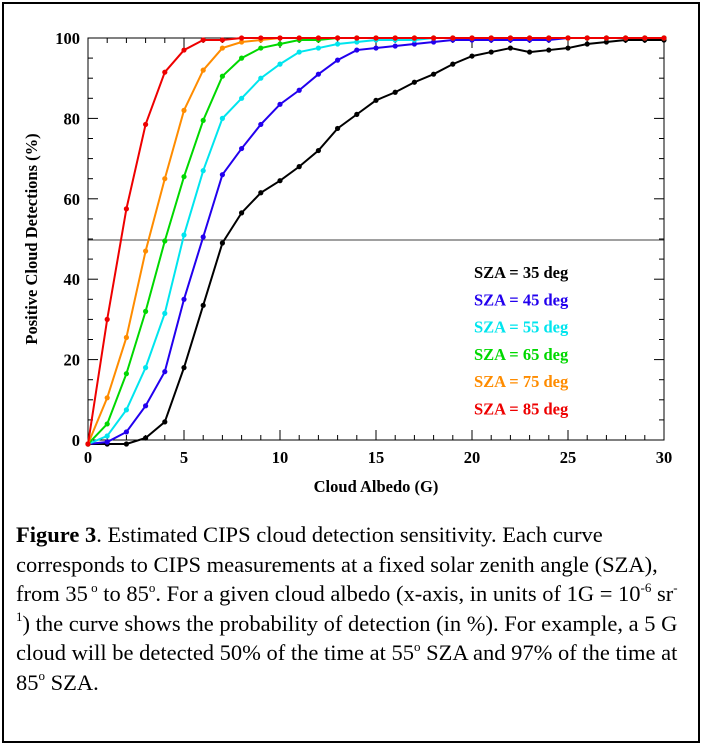  I want to click on y-tick-label: 80, so click(72, 118).